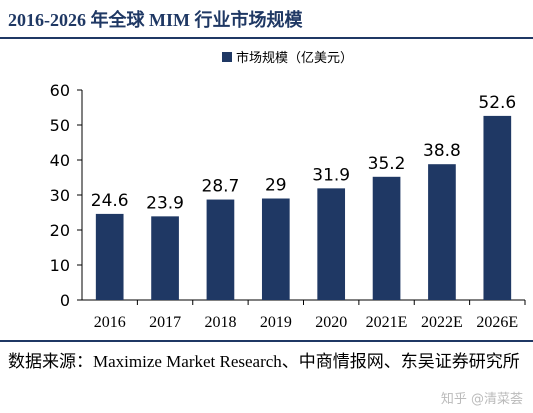  I want to click on page-title: 2016-2026 年全球 MIM 行业市场规模, so click(155, 20).